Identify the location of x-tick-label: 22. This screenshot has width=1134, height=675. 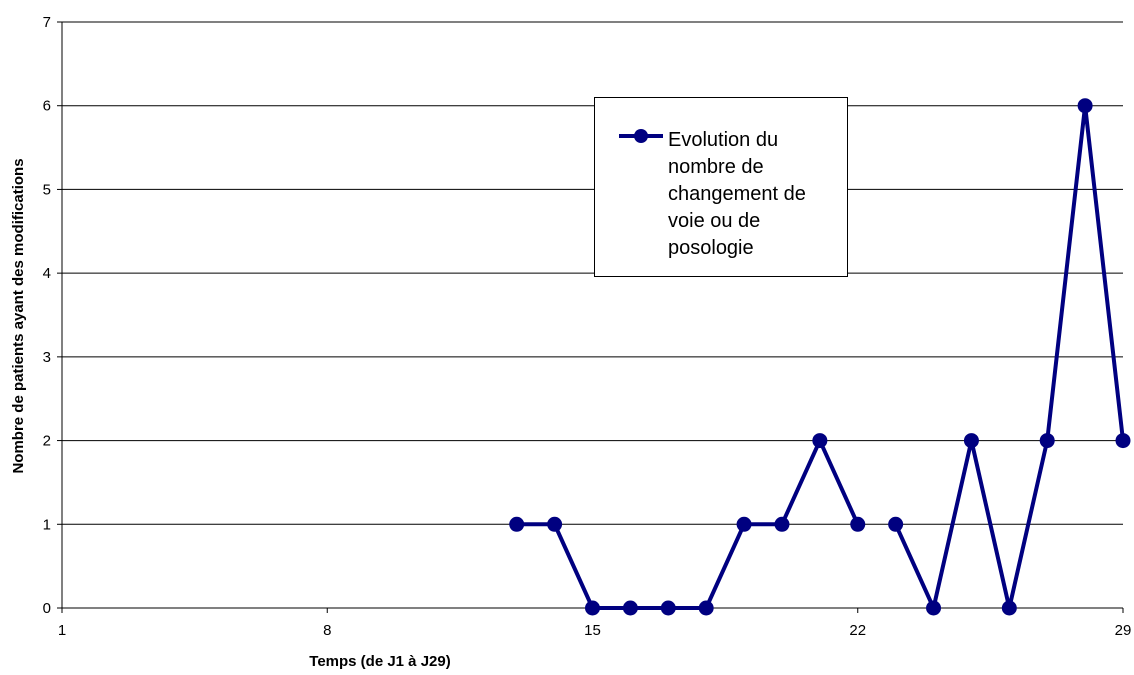
(857, 630).